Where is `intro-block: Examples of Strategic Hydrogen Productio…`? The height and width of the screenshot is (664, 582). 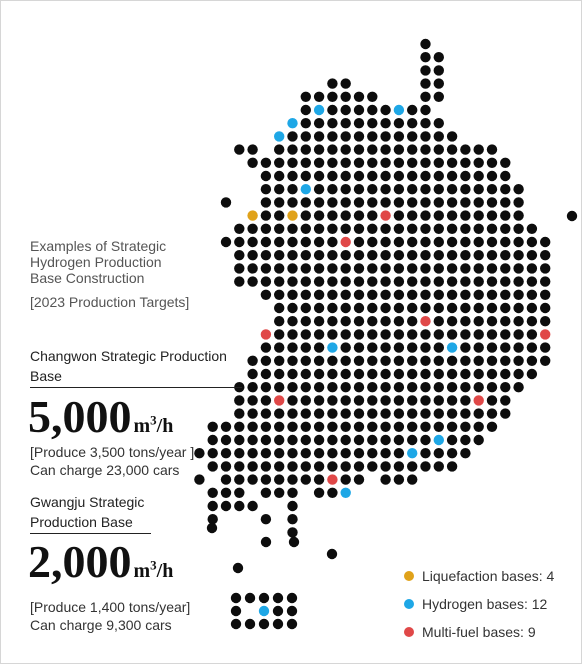
intro-block: Examples of Strategic Hydrogen Productio… is located at coordinates (120, 274).